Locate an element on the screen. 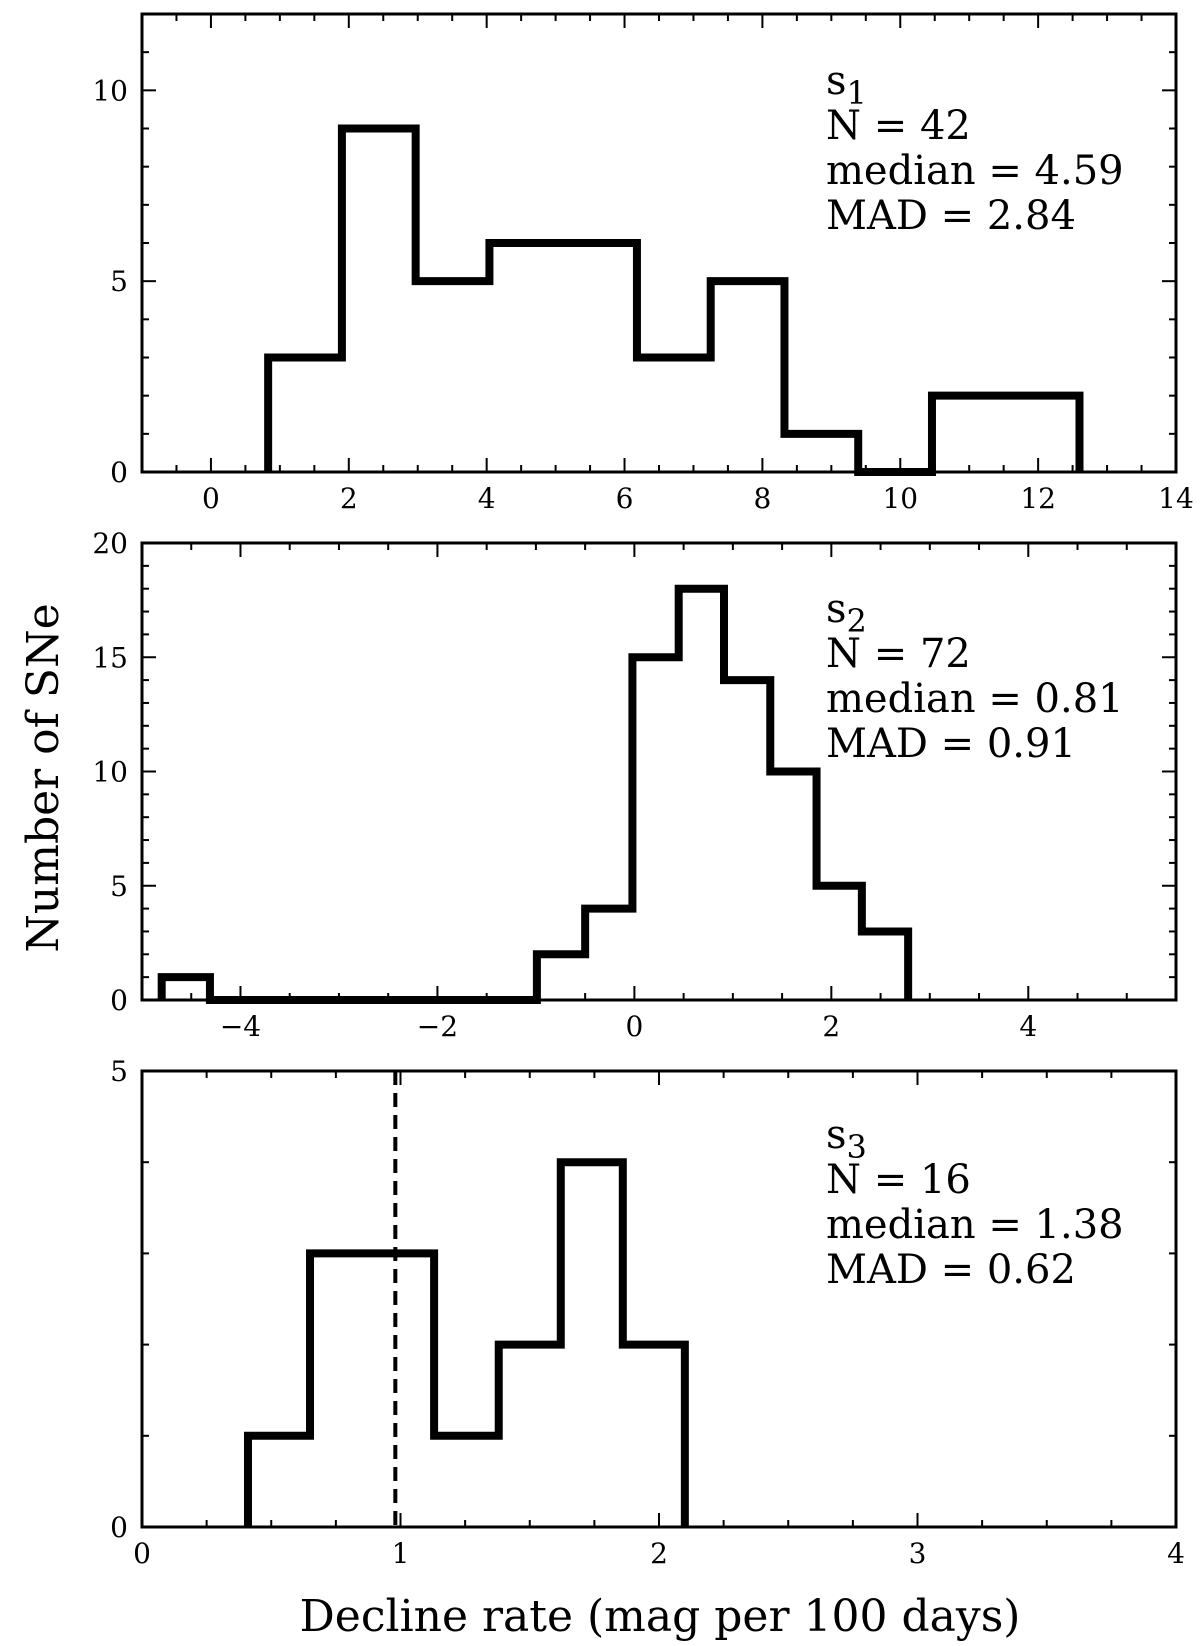  stats-line: median = 0.81 is located at coordinates (975, 699).